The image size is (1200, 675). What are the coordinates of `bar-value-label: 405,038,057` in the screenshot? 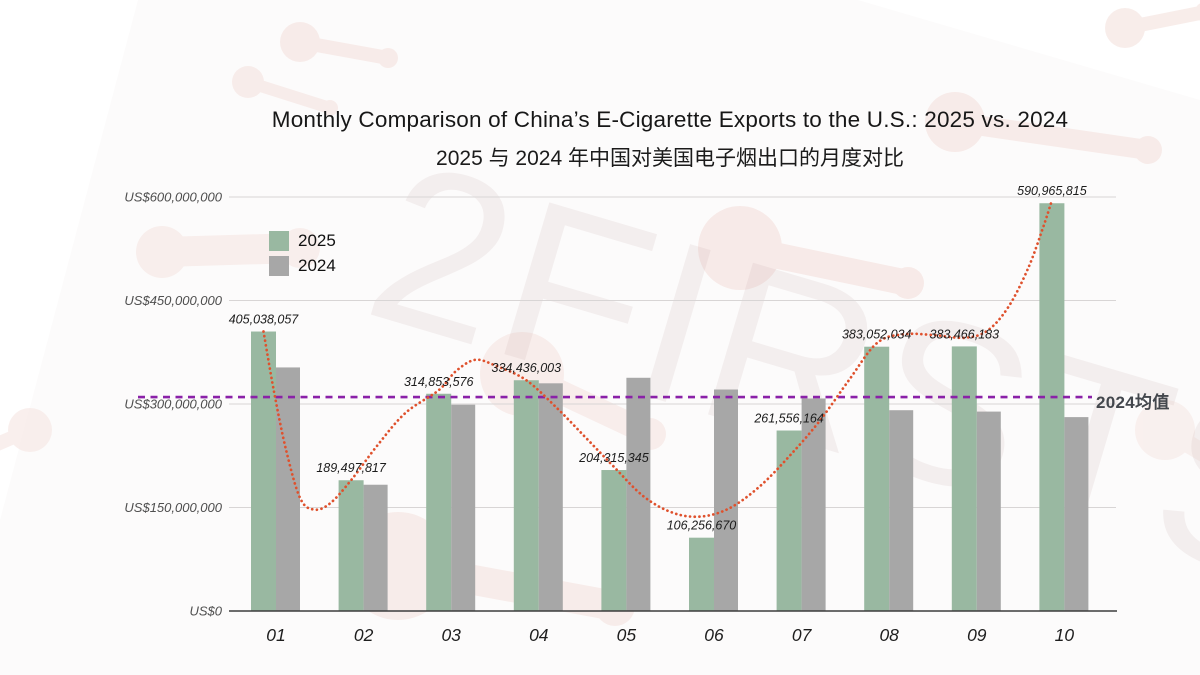 It's located at (264, 320).